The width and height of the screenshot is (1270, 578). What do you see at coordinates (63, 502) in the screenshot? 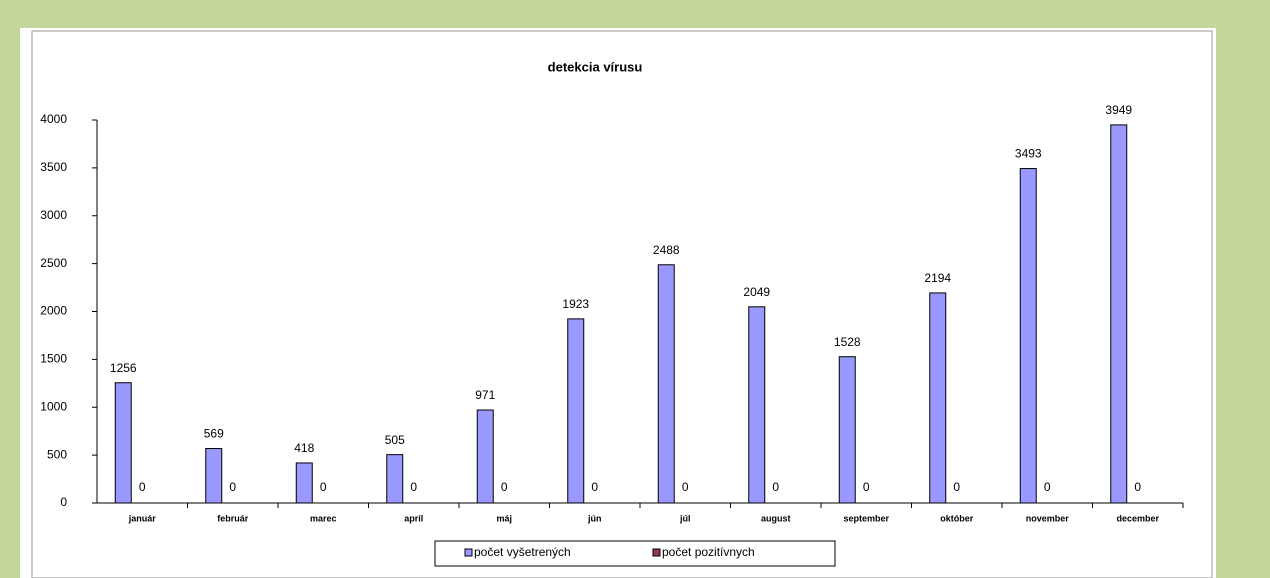
I see `y-tick-label: 0` at bounding box center [63, 502].